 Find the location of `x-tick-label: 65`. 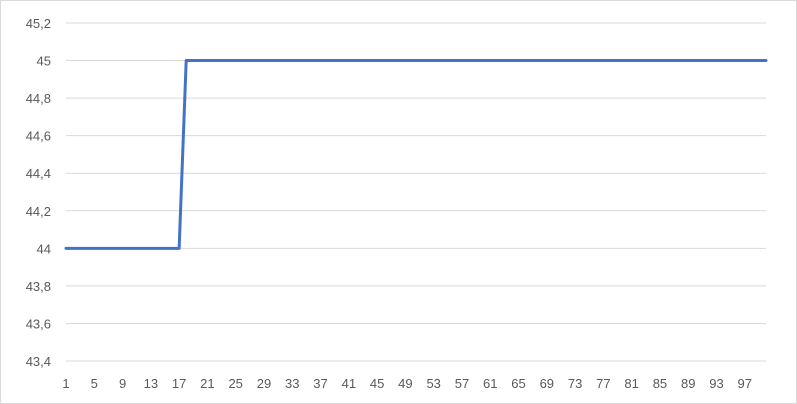

x-tick-label: 65 is located at coordinates (518, 383).